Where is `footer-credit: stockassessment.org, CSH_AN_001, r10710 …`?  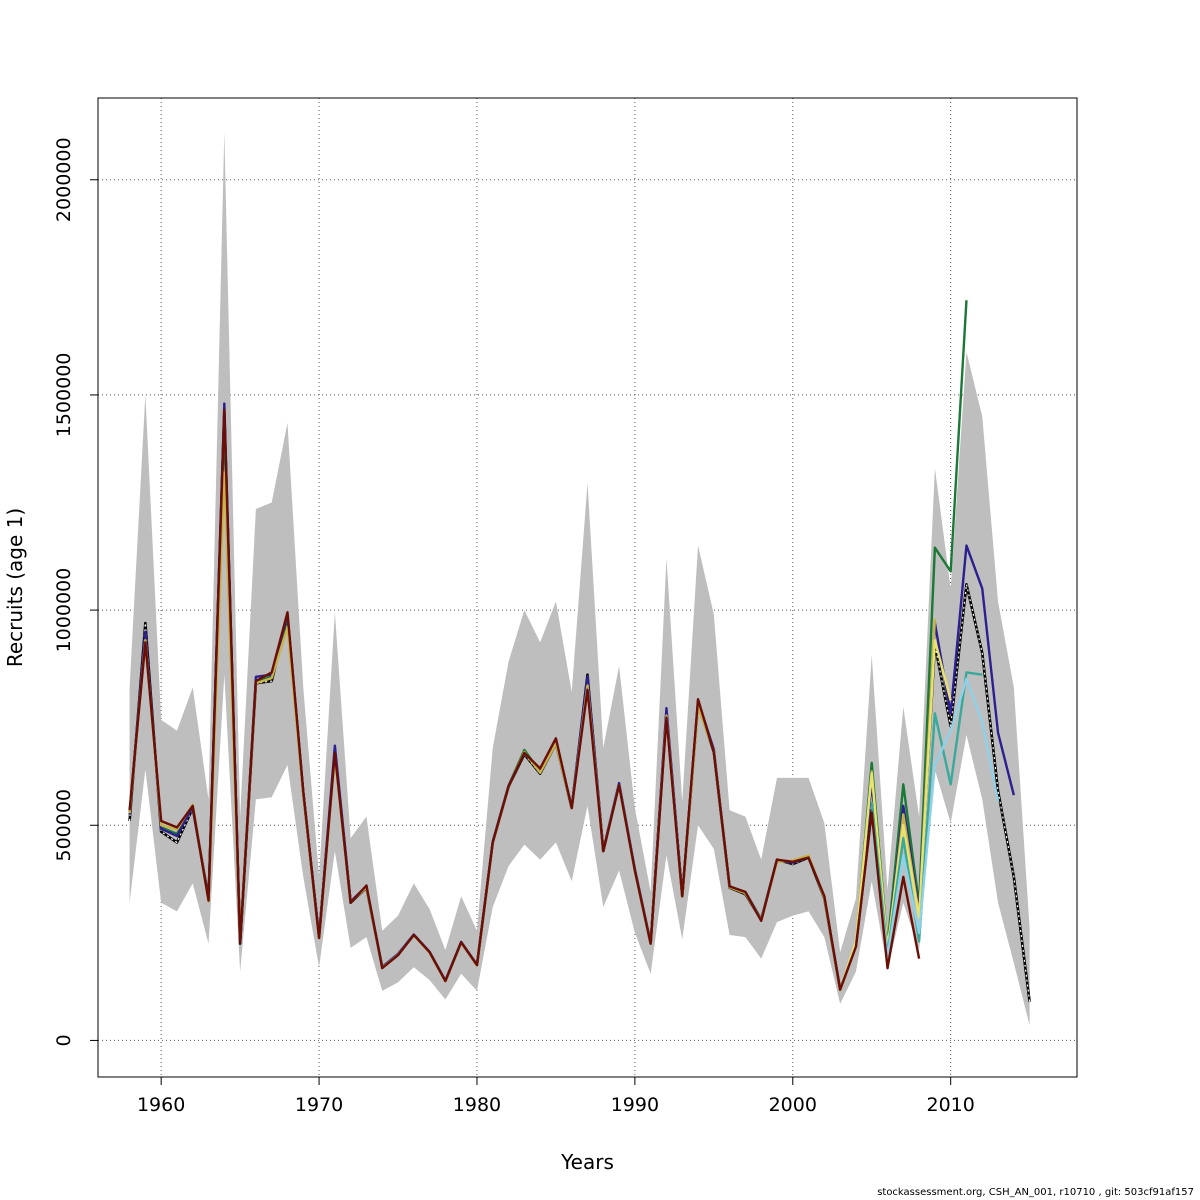
footer-credit: stockassessment.org, CSH_AN_001, r10710 … is located at coordinates (1035, 1192).